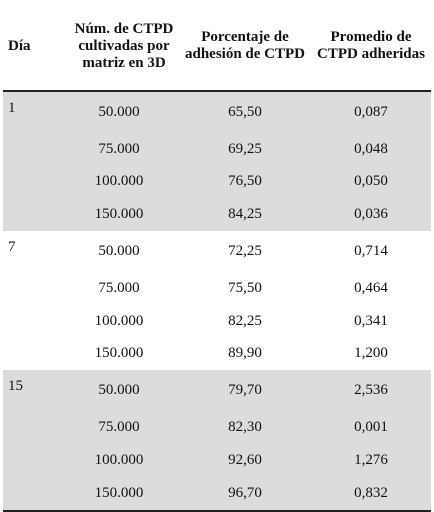 This screenshot has width=434, height=512. I want to click on table-row: 75.000 69,25 0,048, so click(217, 149).